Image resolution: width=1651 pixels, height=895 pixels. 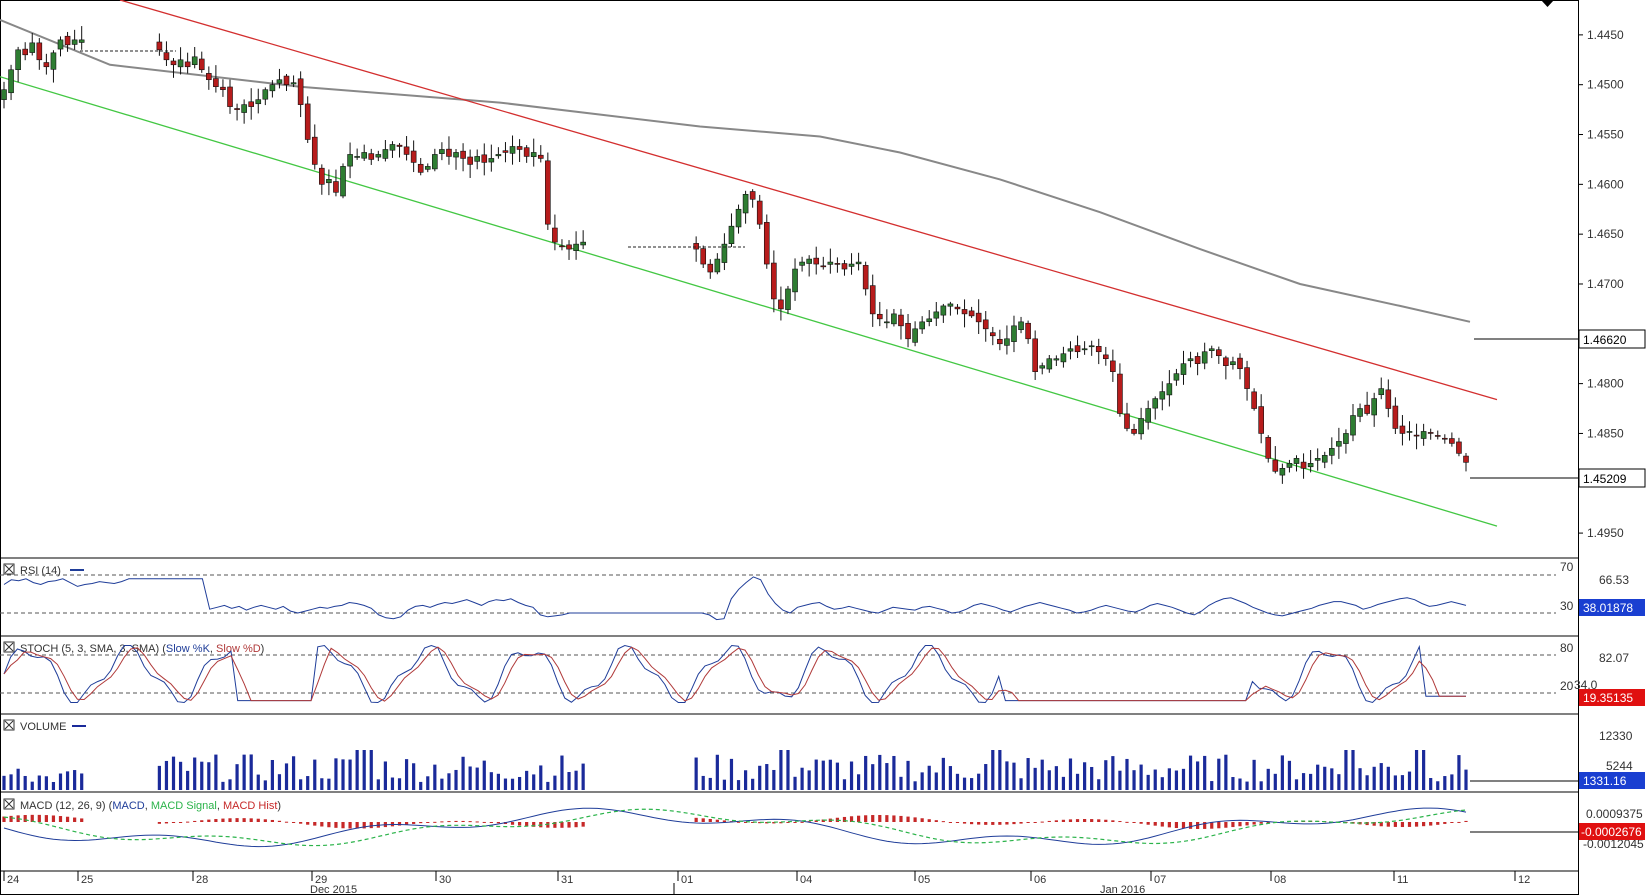 What do you see at coordinates (1567, 567) in the screenshot?
I see `rsi-level-70-label: 70` at bounding box center [1567, 567].